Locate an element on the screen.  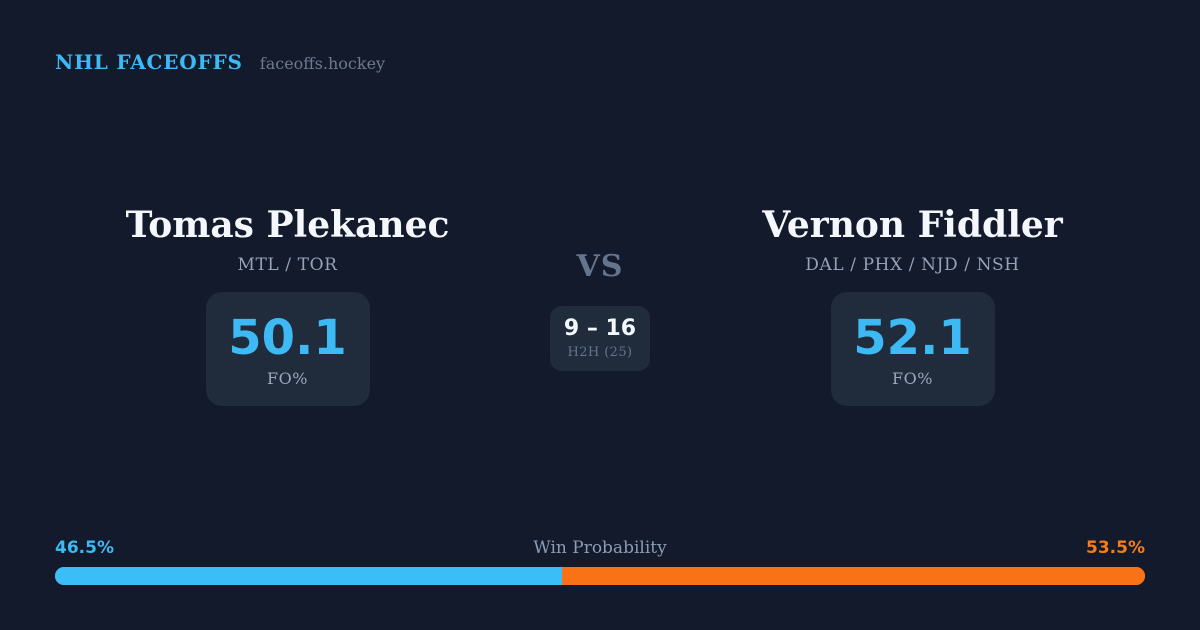
win-pct-left: 46.5% is located at coordinates (84, 548).